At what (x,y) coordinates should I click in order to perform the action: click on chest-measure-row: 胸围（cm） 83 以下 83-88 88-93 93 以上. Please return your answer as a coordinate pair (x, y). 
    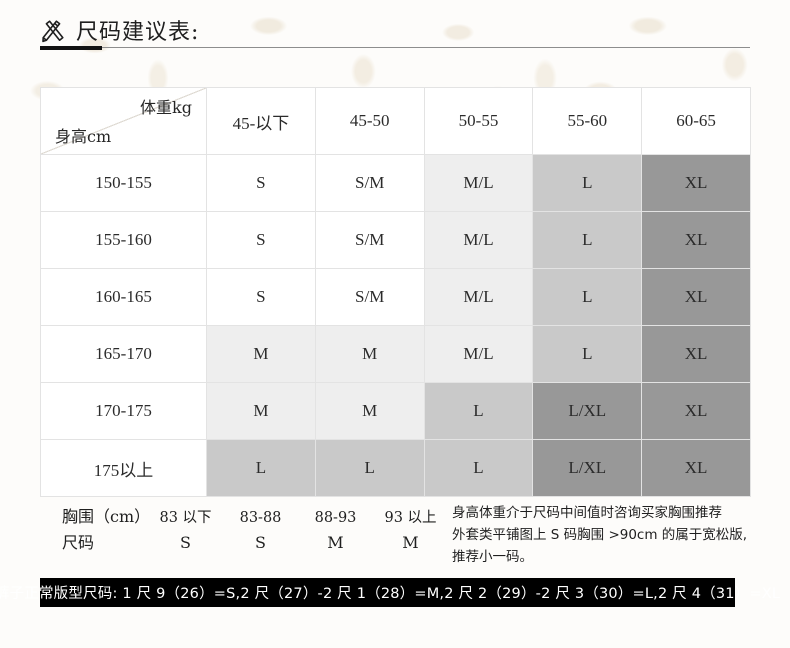
    Looking at the image, I should click on (244, 516).